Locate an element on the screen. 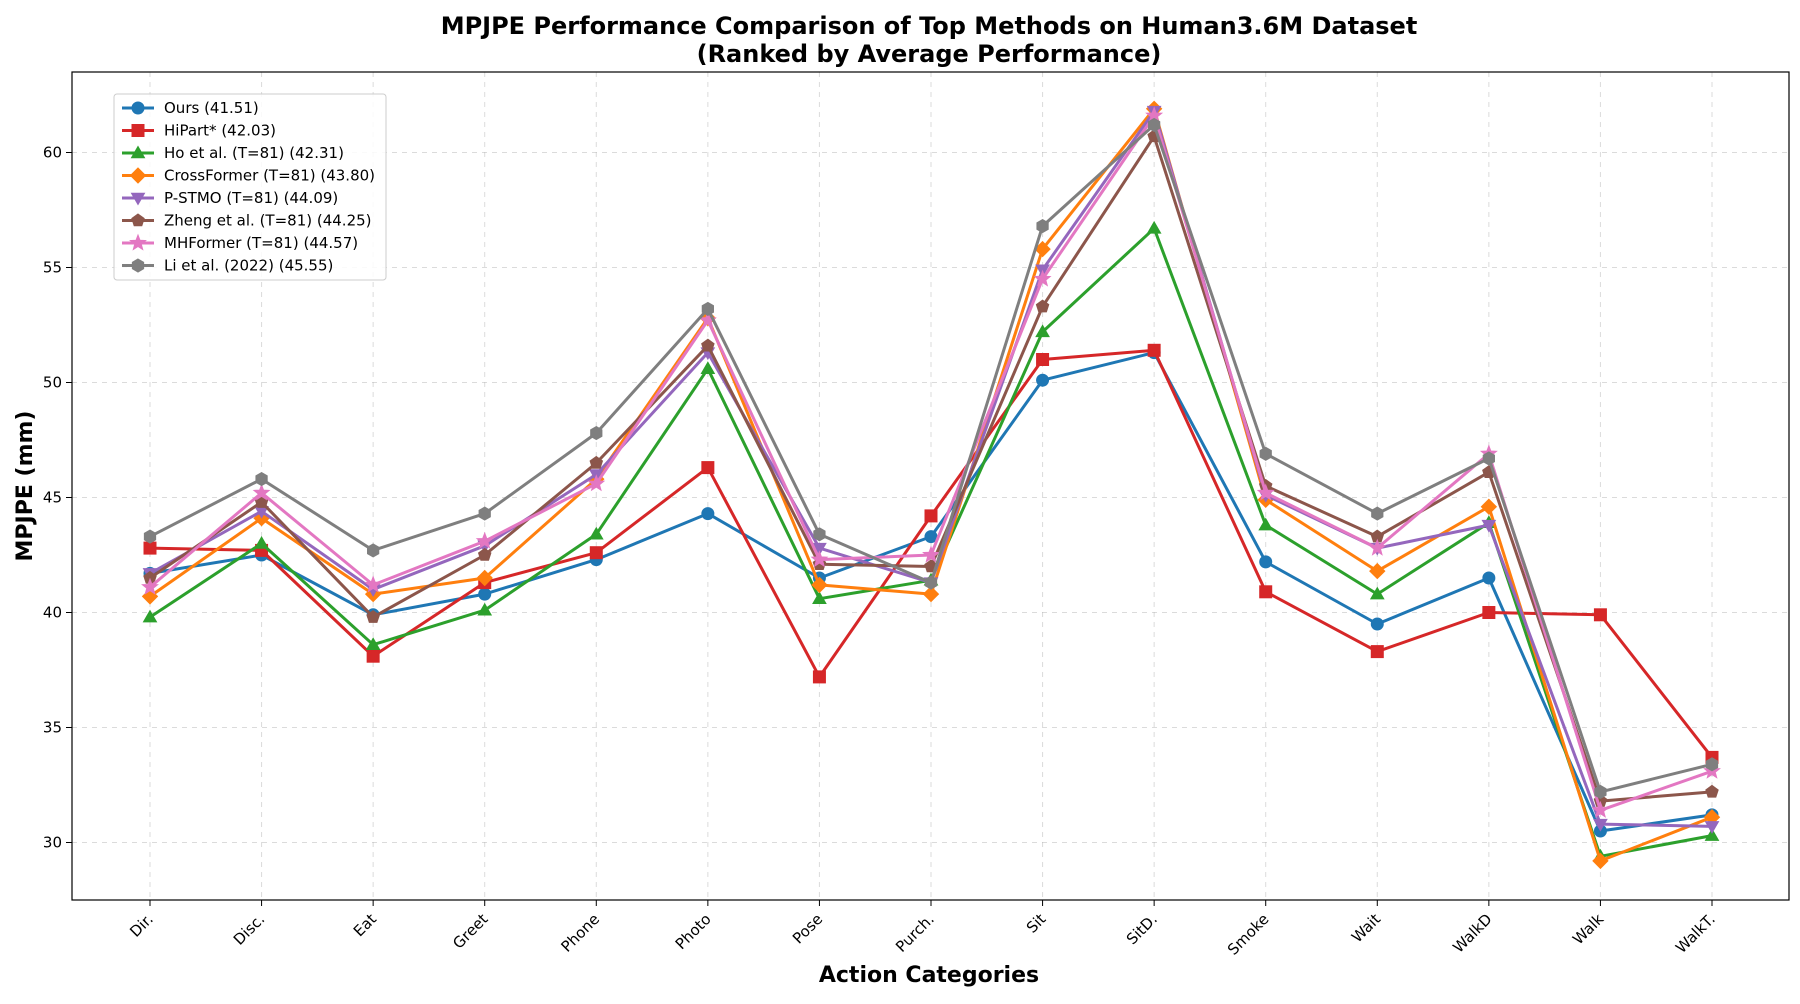  x-tick-label: Disc. is located at coordinates (249, 929).